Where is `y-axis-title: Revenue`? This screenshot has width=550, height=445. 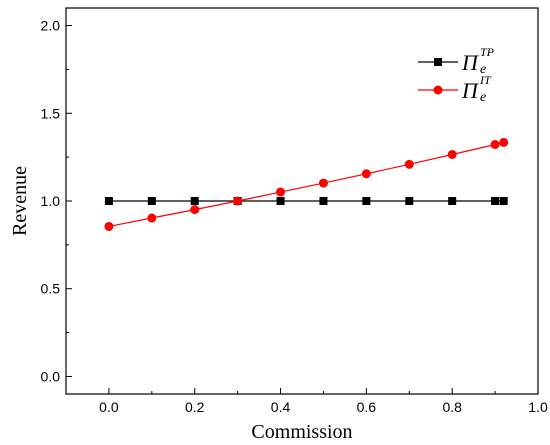
y-axis-title: Revenue is located at coordinates (20, 201).